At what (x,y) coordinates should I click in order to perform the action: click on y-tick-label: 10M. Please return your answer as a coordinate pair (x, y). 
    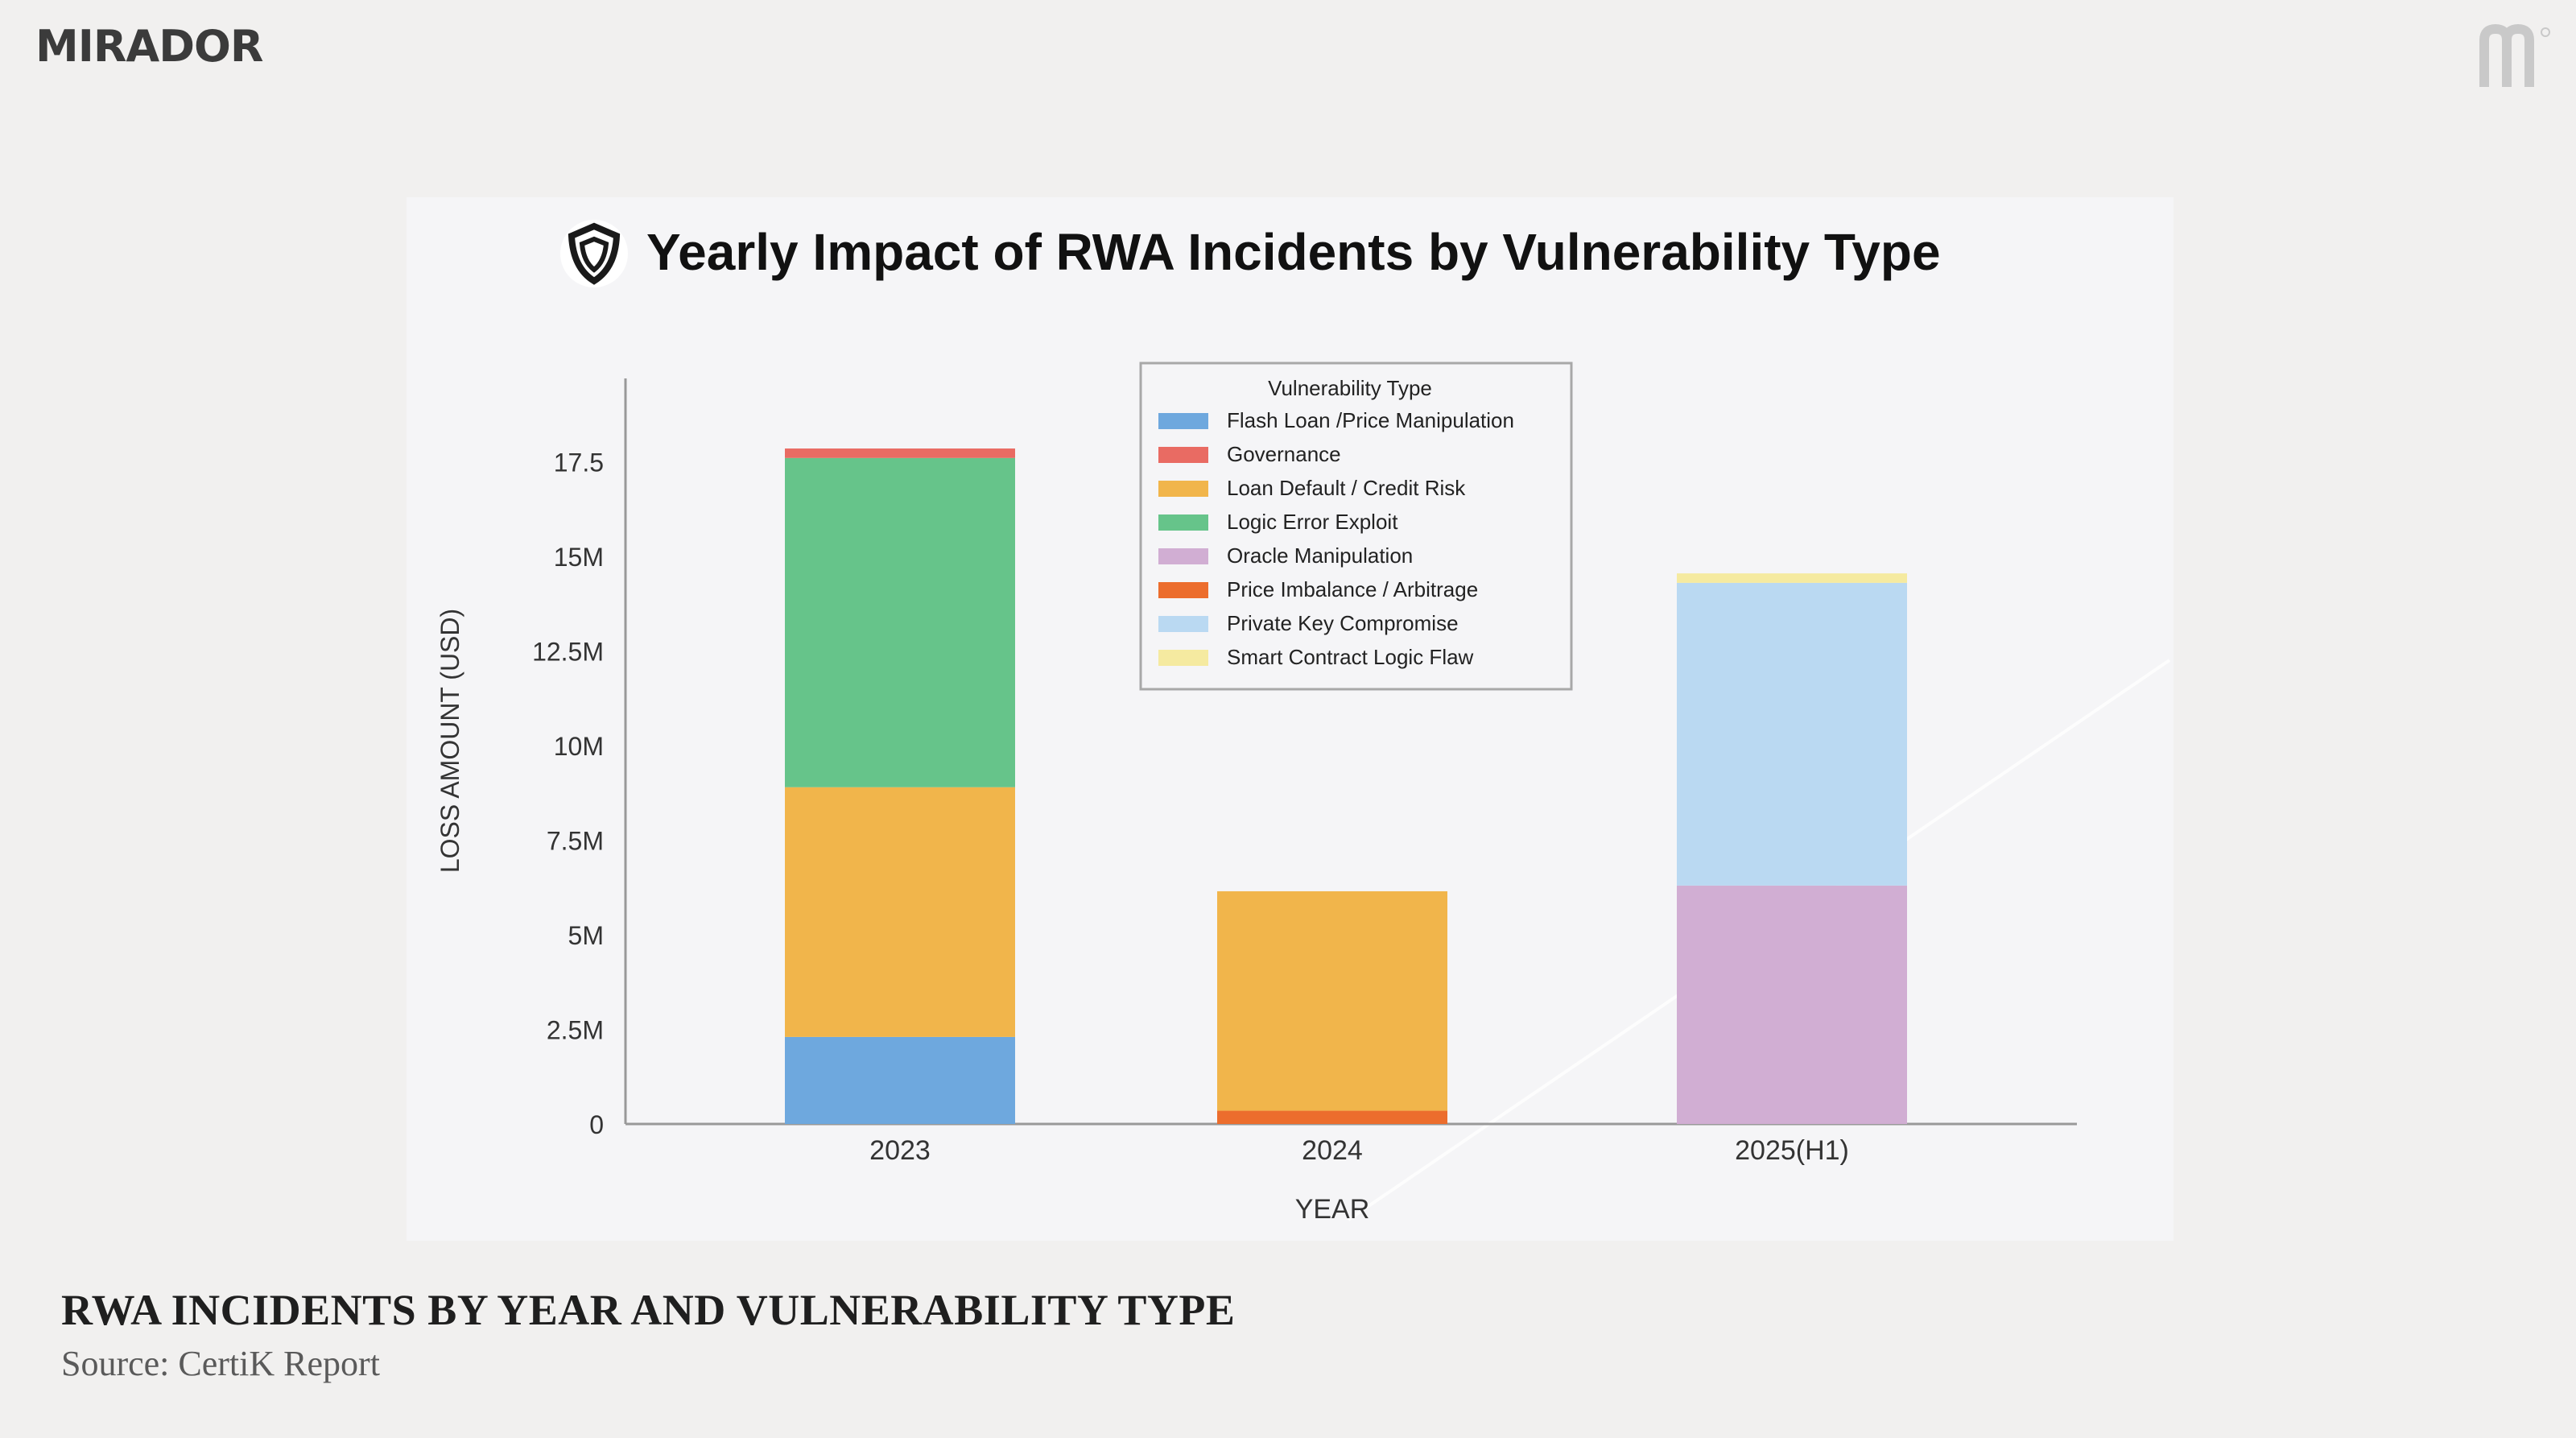
    Looking at the image, I should click on (579, 746).